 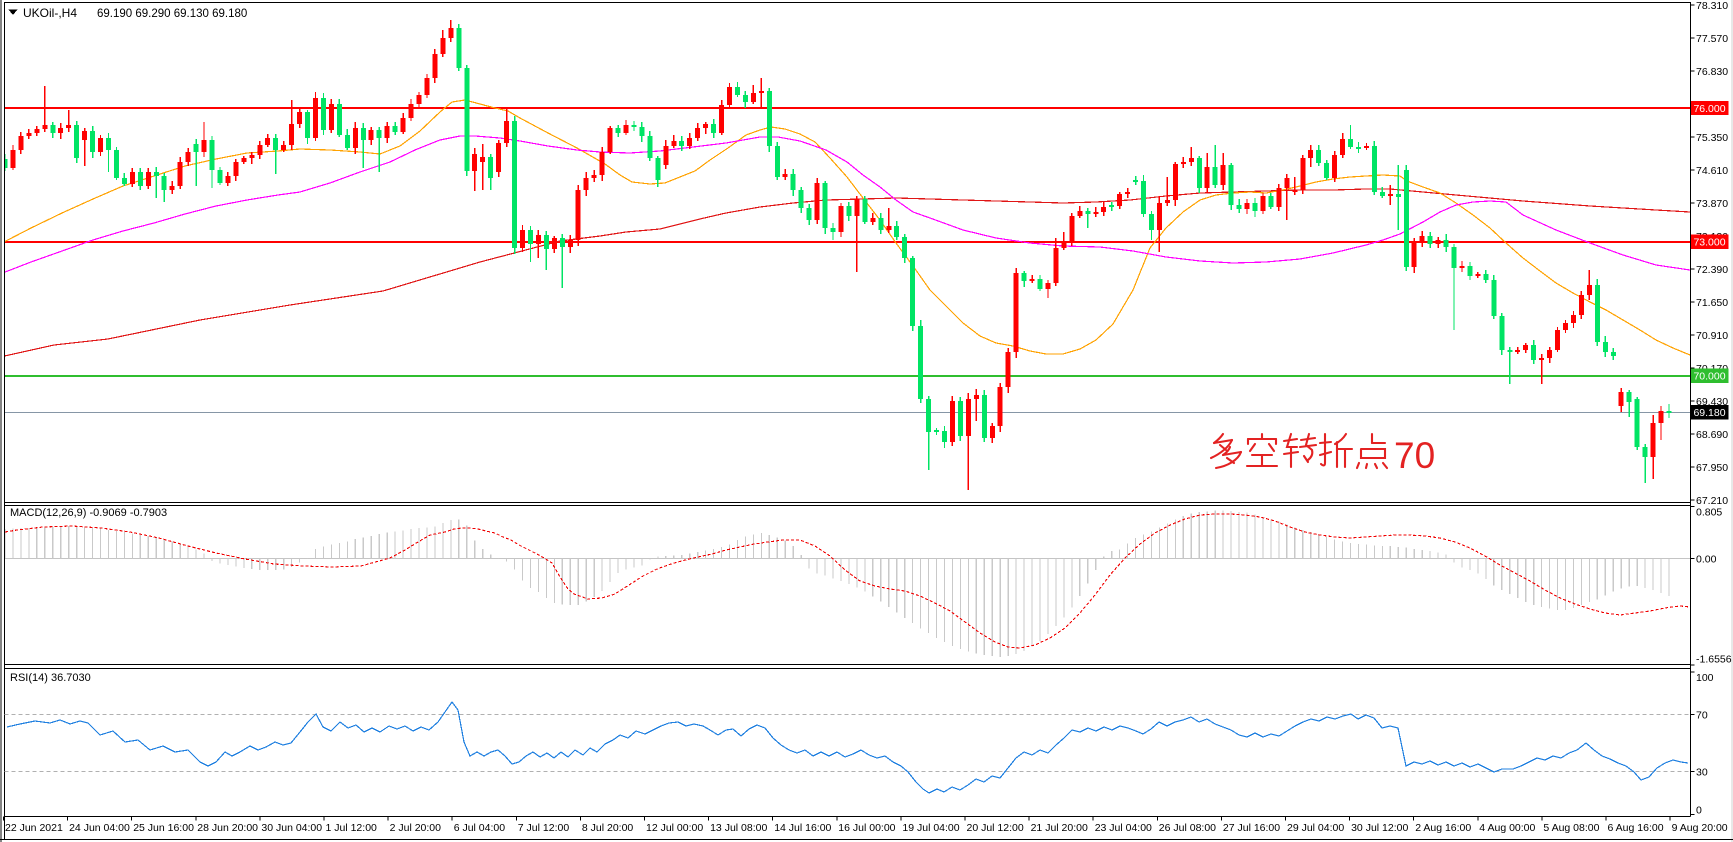 I want to click on svg-text: 7 Jul 12:00, so click(x=544, y=828).